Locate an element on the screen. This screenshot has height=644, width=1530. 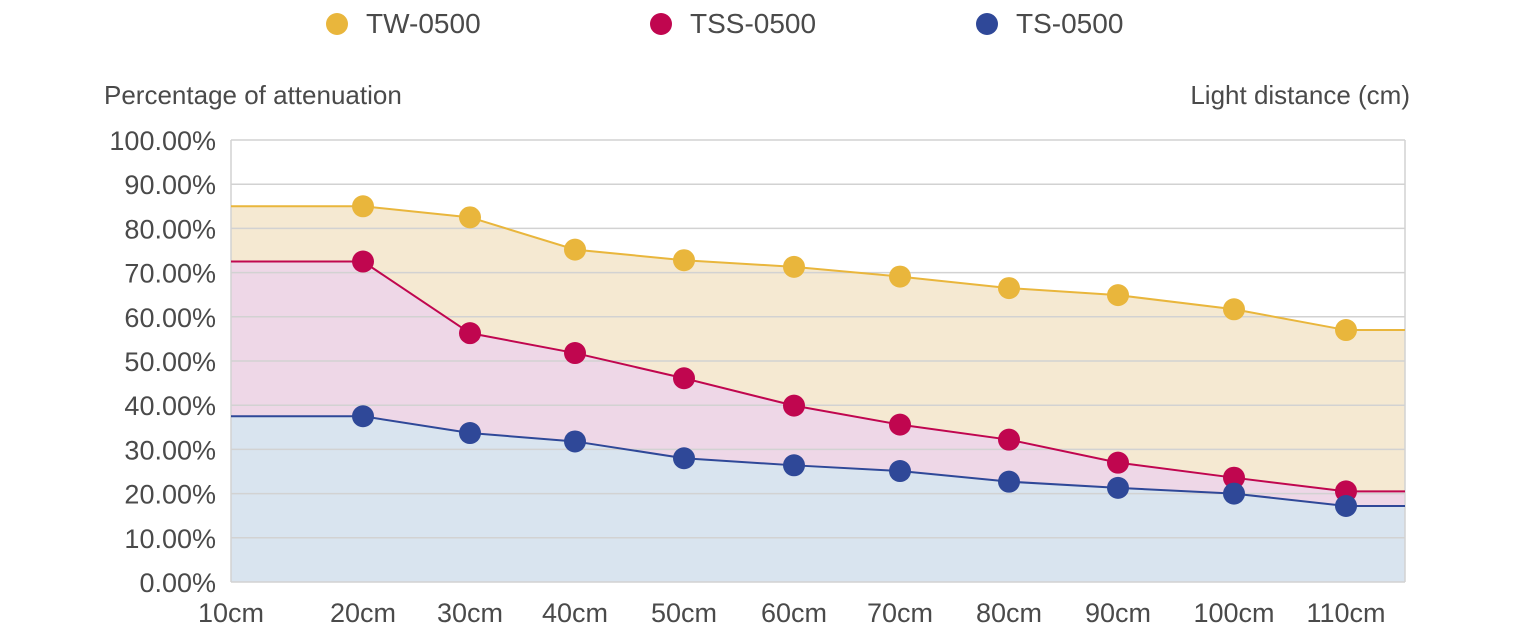
y-tick-label: 70.00% is located at coordinates (170, 274).